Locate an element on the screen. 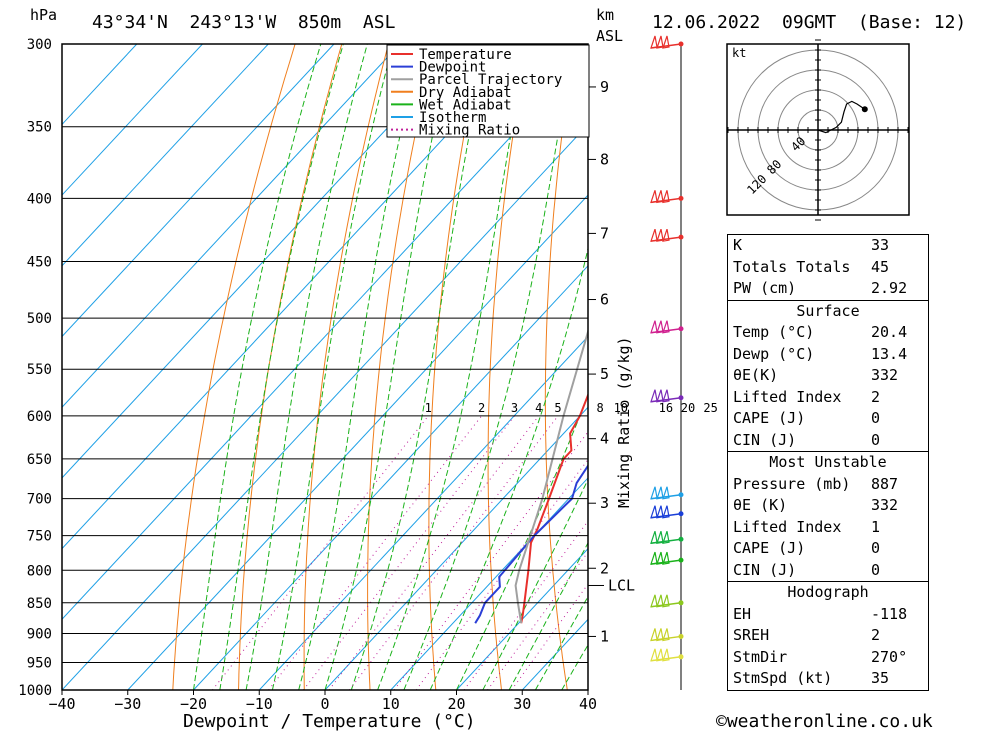  pressure-tick-label: 950 is located at coordinates (39, 663).